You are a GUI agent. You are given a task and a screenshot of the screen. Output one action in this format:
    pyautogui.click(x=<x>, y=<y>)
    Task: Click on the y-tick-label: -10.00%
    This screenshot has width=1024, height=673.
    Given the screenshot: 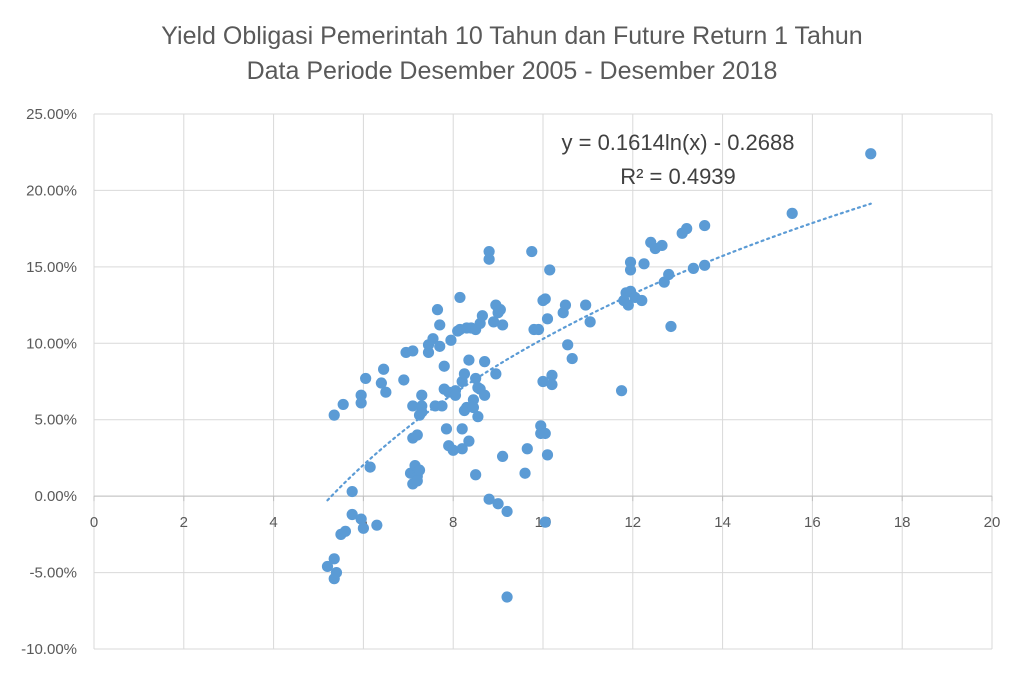 What is the action you would take?
    pyautogui.click(x=49, y=649)
    